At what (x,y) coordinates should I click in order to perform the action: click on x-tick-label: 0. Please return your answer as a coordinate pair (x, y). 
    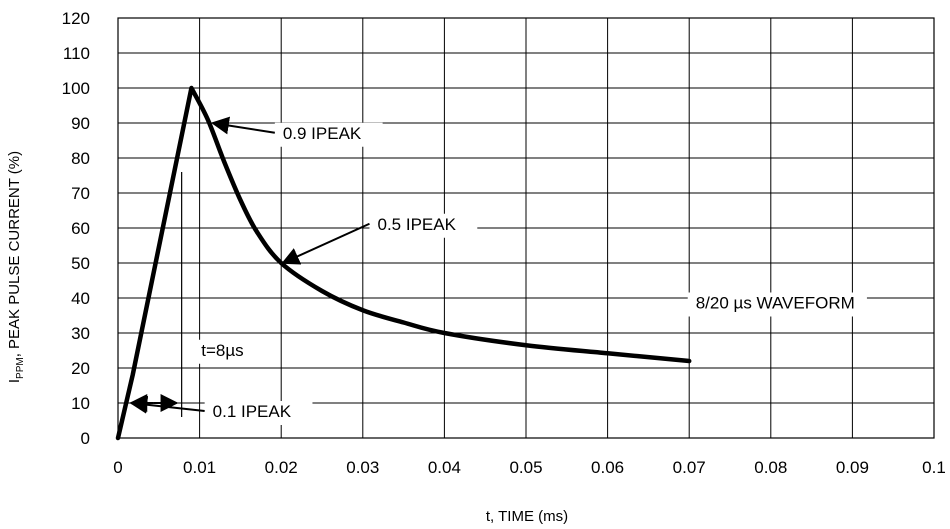
    Looking at the image, I should click on (117, 467).